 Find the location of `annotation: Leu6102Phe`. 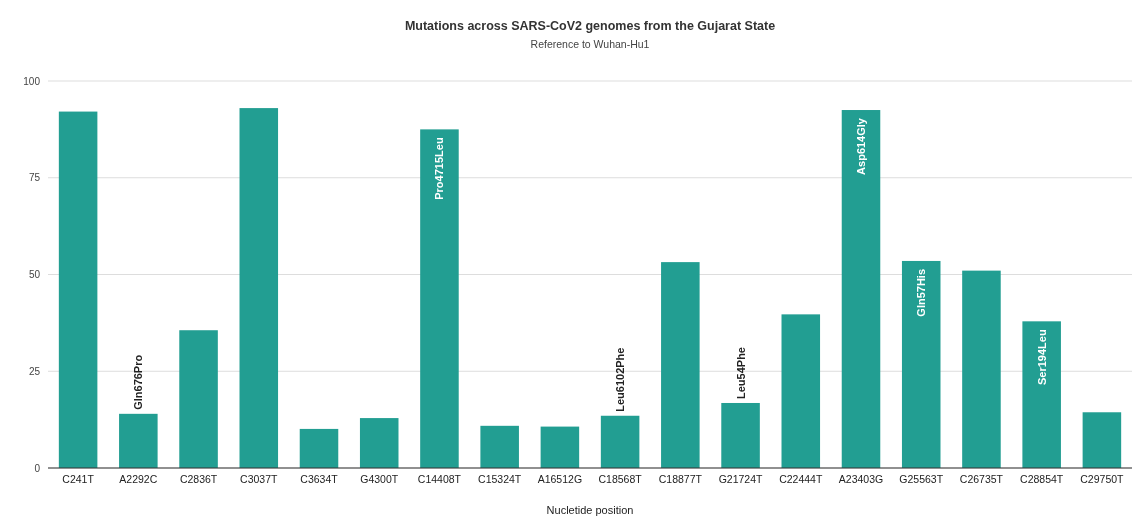

annotation: Leu6102Phe is located at coordinates (620, 379).